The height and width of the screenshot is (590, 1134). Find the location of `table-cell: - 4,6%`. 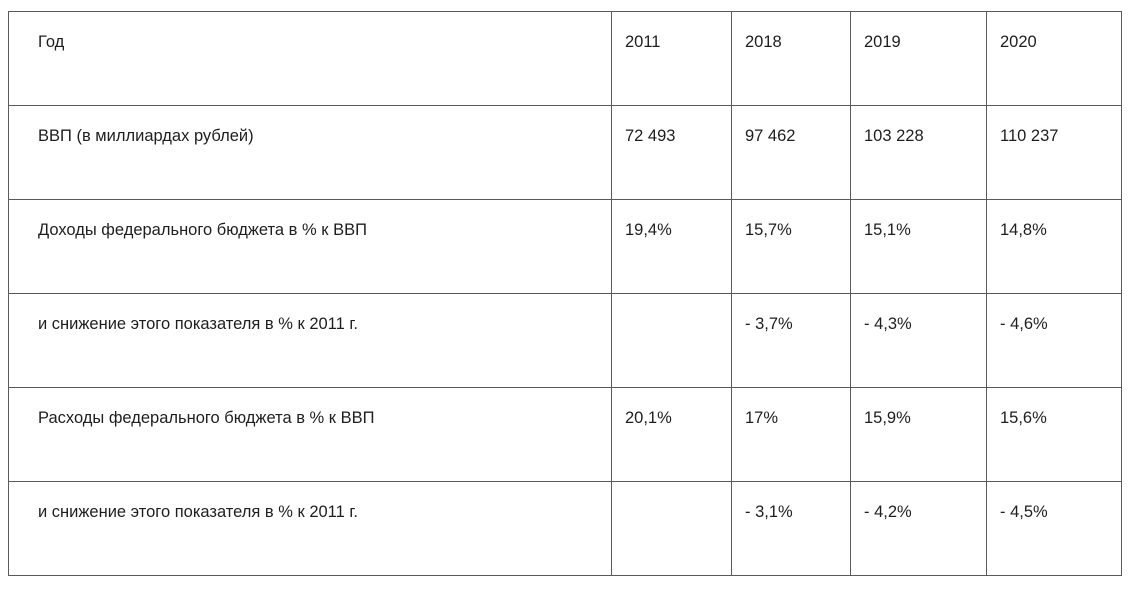

table-cell: - 4,6% is located at coordinates (1054, 340).